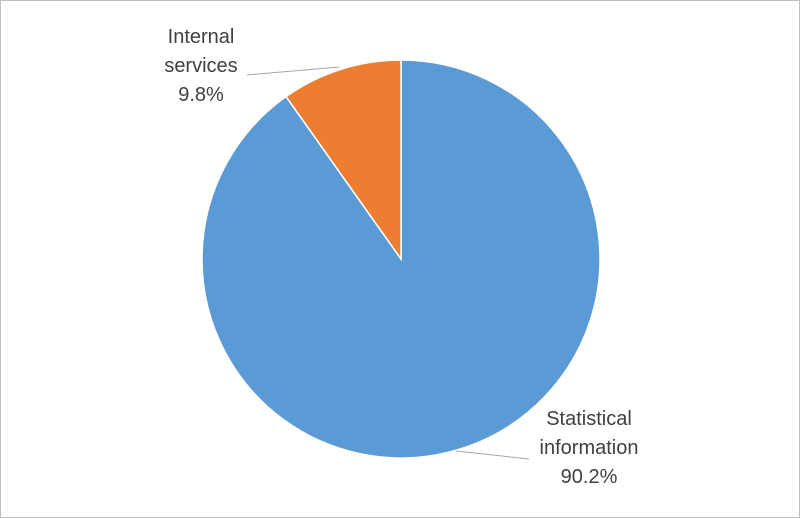 Image resolution: width=800 pixels, height=518 pixels. Describe the element at coordinates (492, 455) in the screenshot. I see `leader-line-statistical` at that location.